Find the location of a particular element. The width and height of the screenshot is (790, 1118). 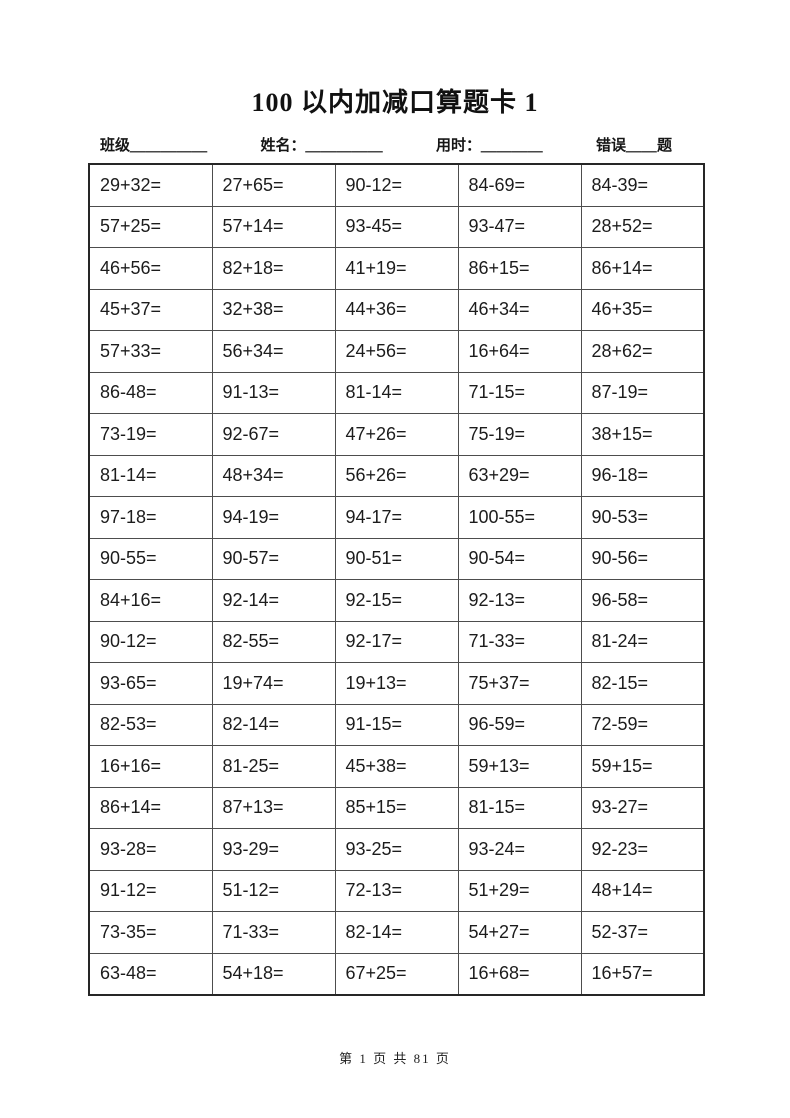

problem-cell: 87-19= is located at coordinates (642, 392).